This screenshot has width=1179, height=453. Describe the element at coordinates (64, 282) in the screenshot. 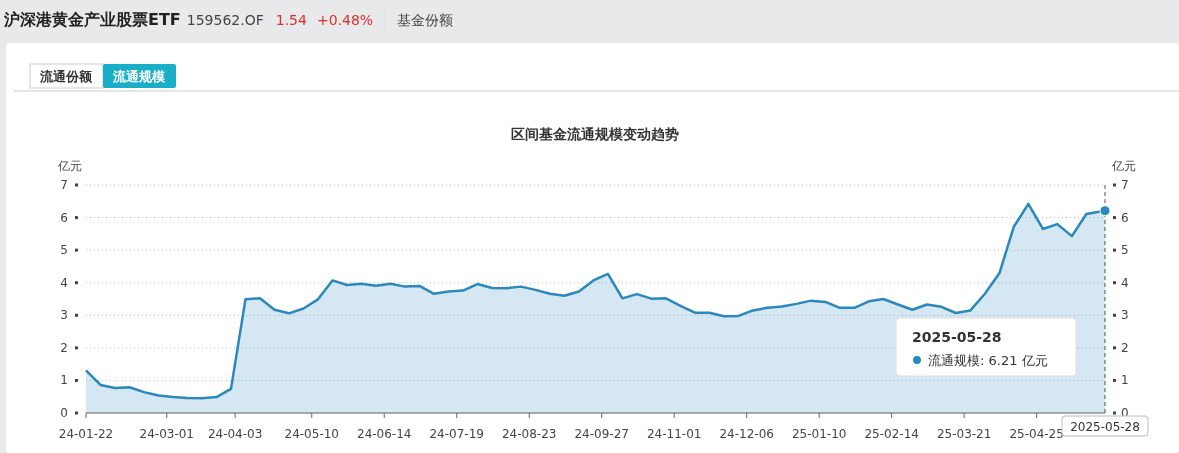

I see `y-tick-label: 4` at that location.